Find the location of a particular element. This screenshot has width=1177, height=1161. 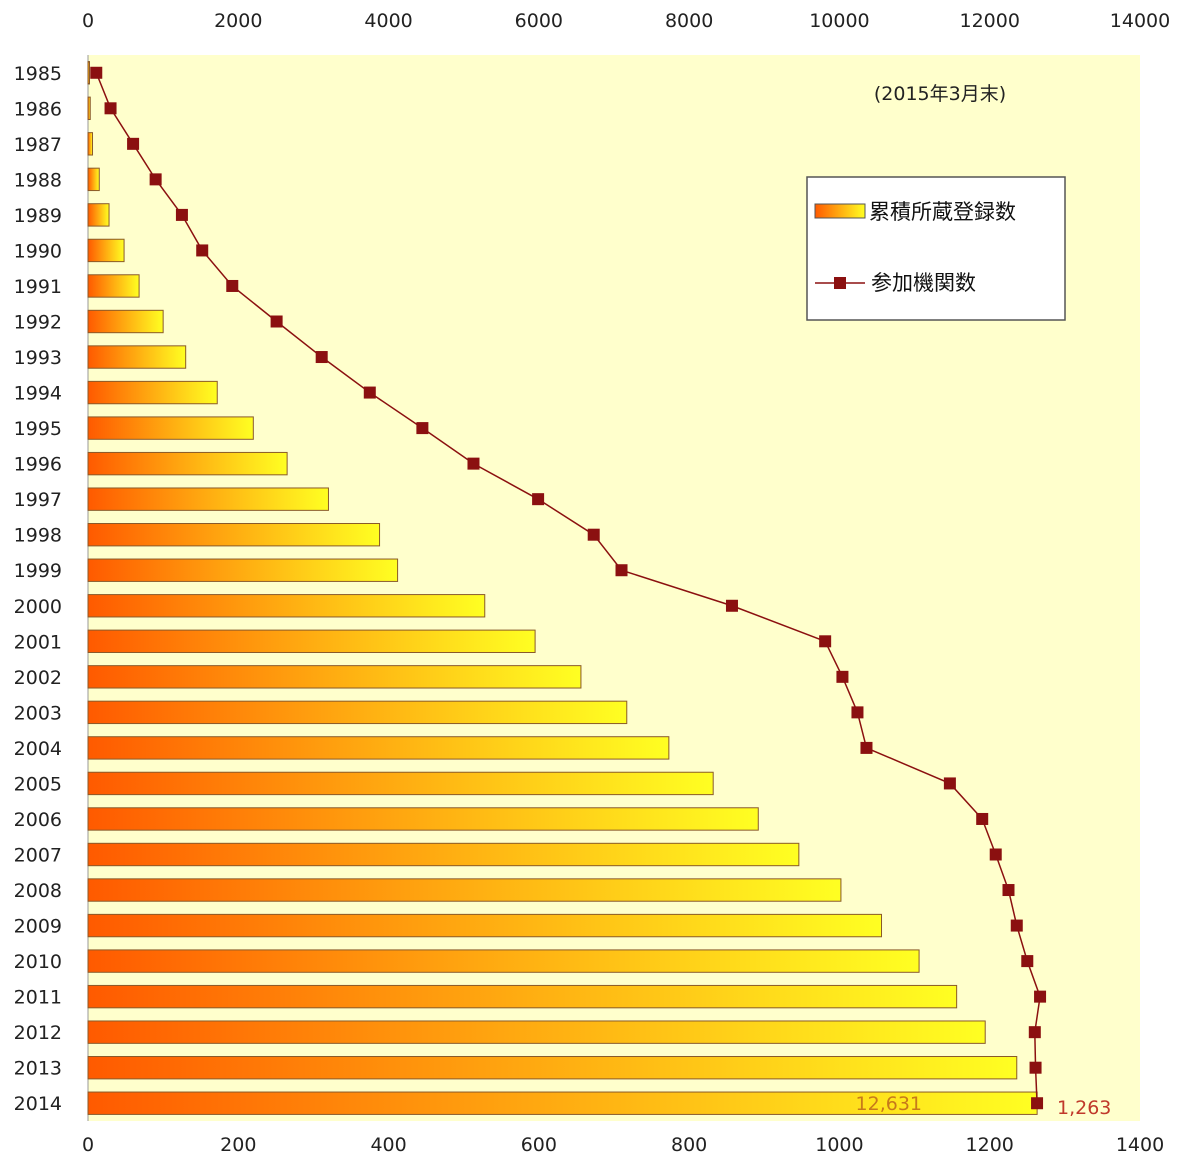

category-label: 2003 is located at coordinates (38, 713).